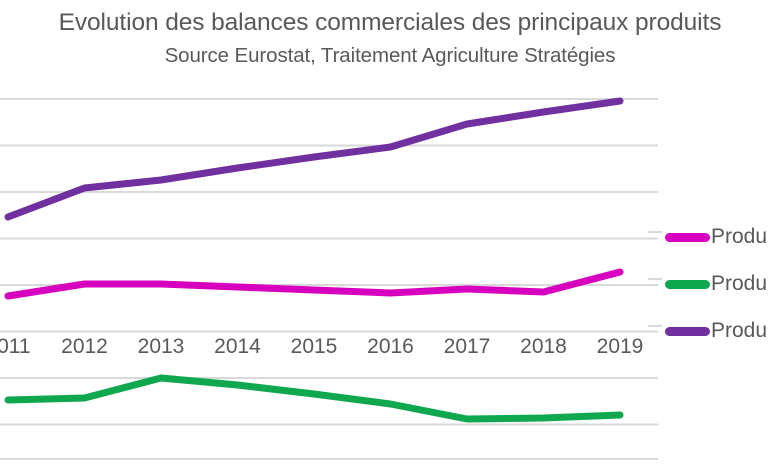 The width and height of the screenshot is (780, 470). I want to click on x-tick-label: 2018, so click(543, 346).